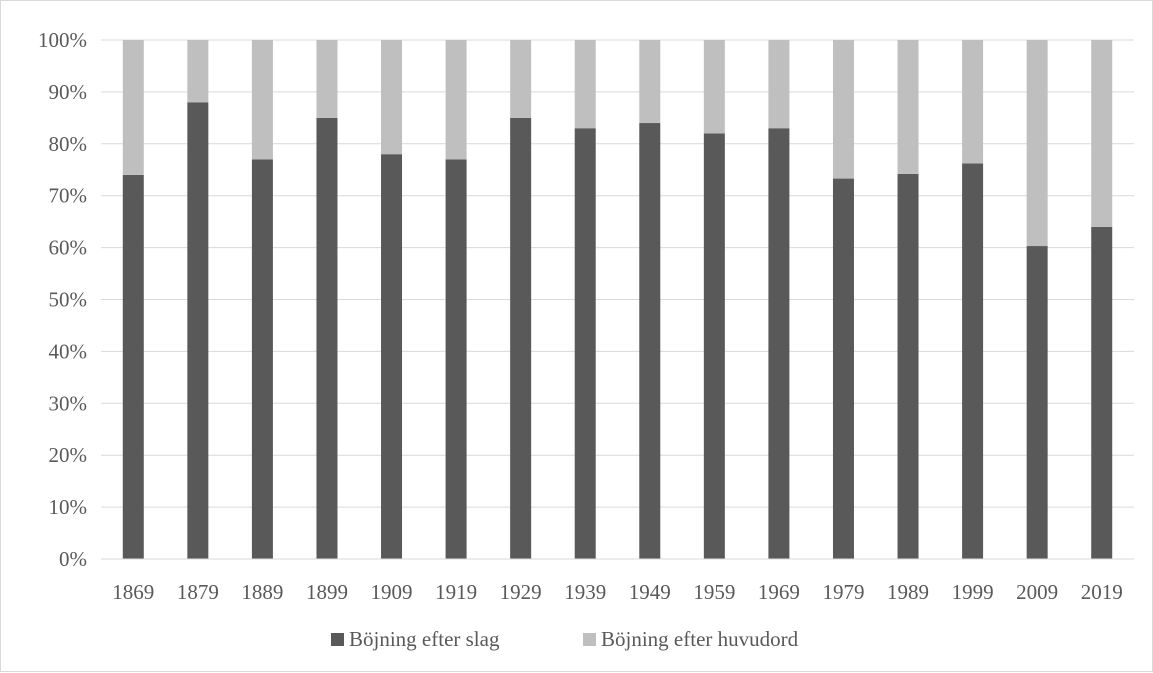 Image resolution: width=1153 pixels, height=673 pixels. What do you see at coordinates (1037, 592) in the screenshot?
I see `x-tick-label: 2009` at bounding box center [1037, 592].